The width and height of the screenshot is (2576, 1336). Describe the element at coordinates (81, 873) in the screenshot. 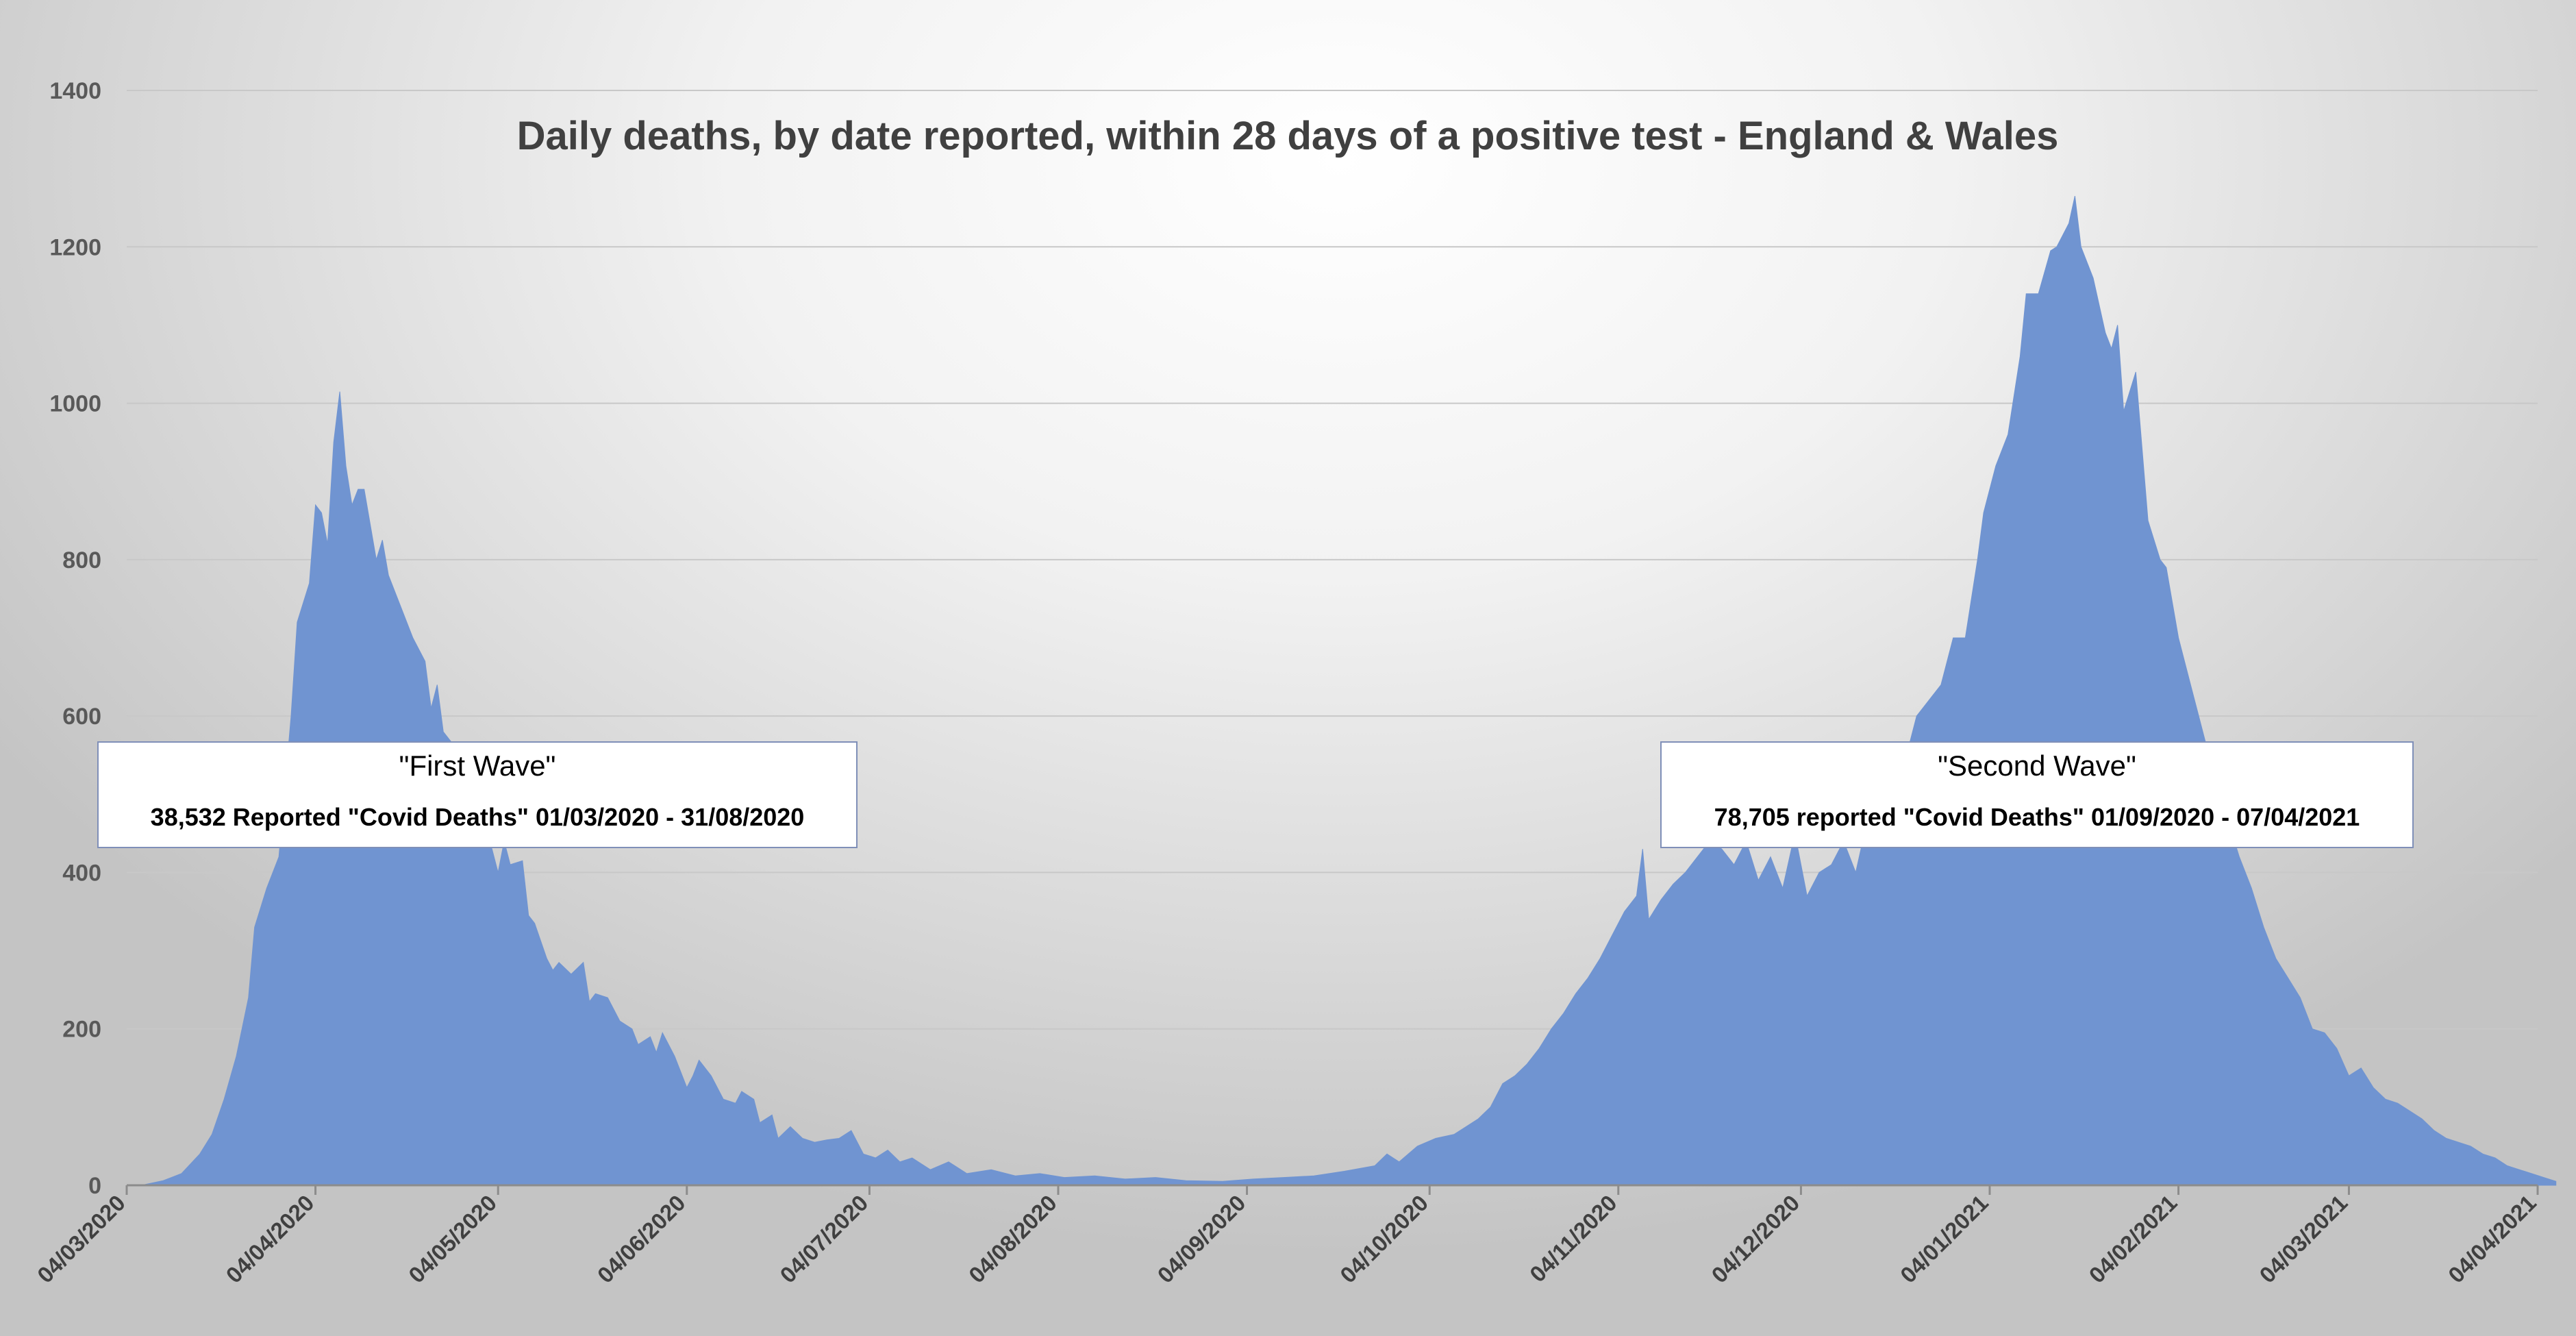

I see `y-tick-label: 400` at that location.